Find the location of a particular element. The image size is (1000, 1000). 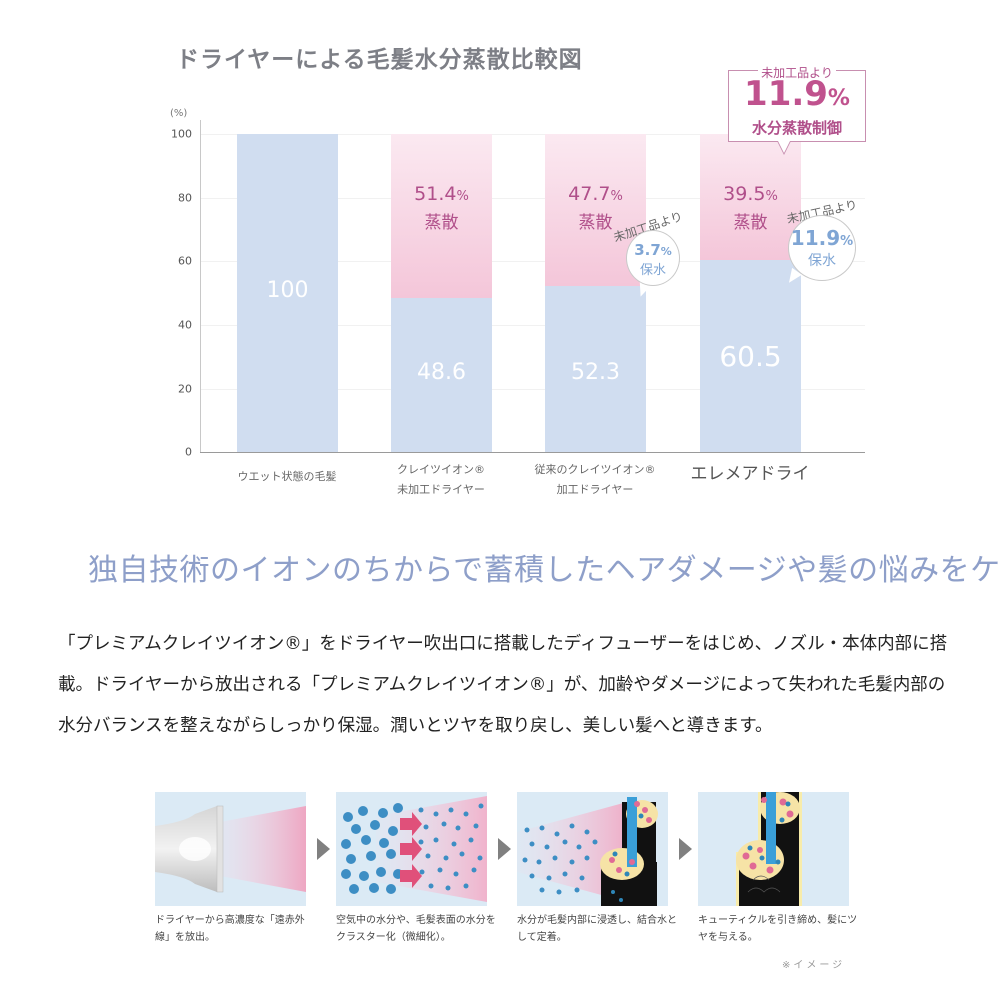

evaporation-percent: 47.7% is located at coordinates (595, 194).